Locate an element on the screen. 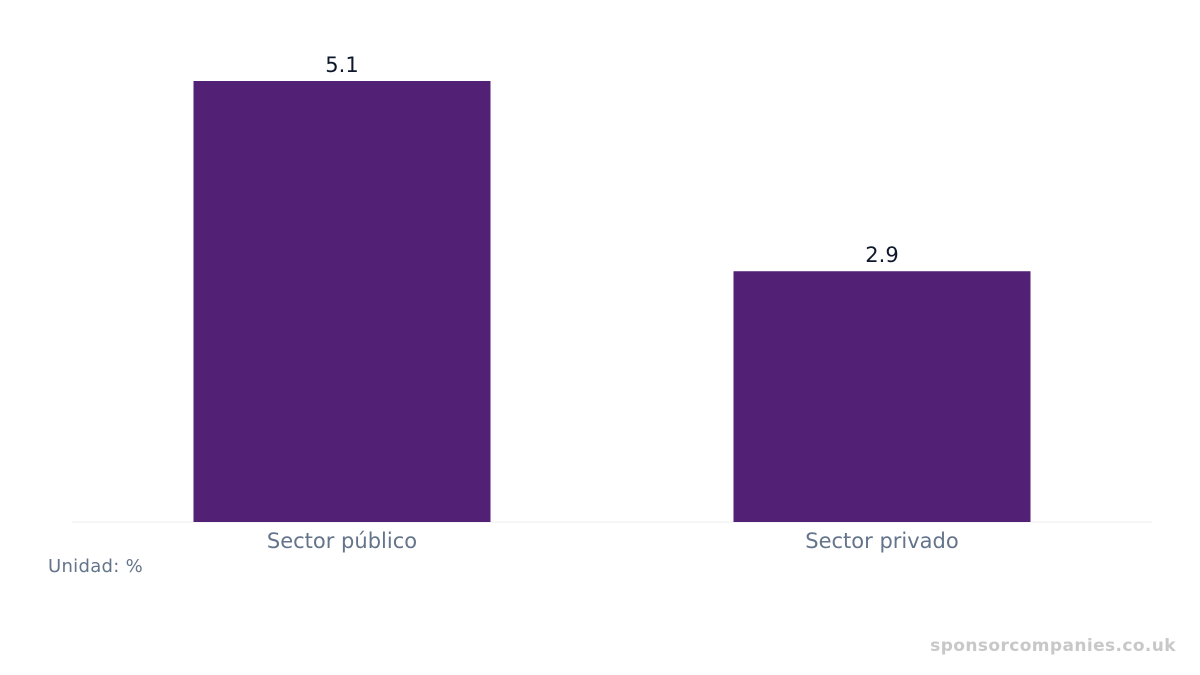  watermark: sponsorcompanies.co.uk is located at coordinates (1053, 646).